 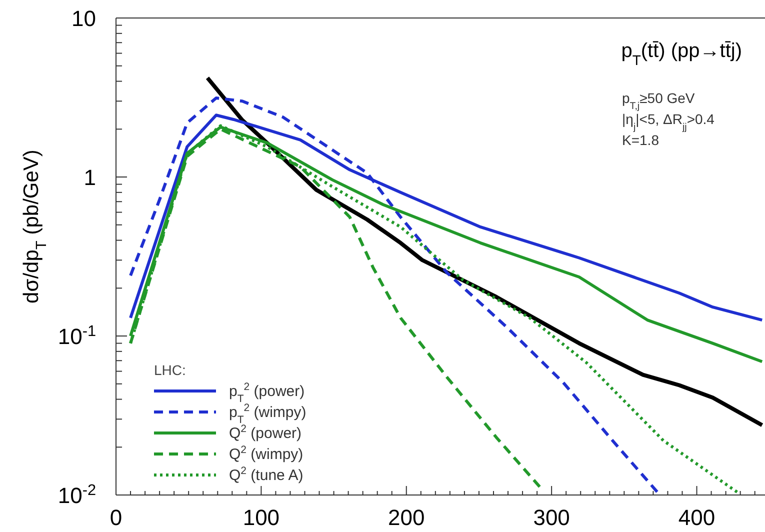 I want to click on legend-title: LHC:, so click(x=170, y=370).